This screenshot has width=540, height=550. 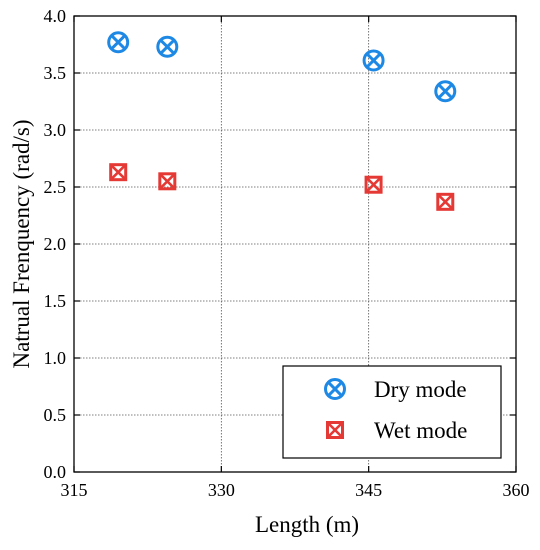 I want to click on y-tick-label: 1.5, so click(x=55, y=301).